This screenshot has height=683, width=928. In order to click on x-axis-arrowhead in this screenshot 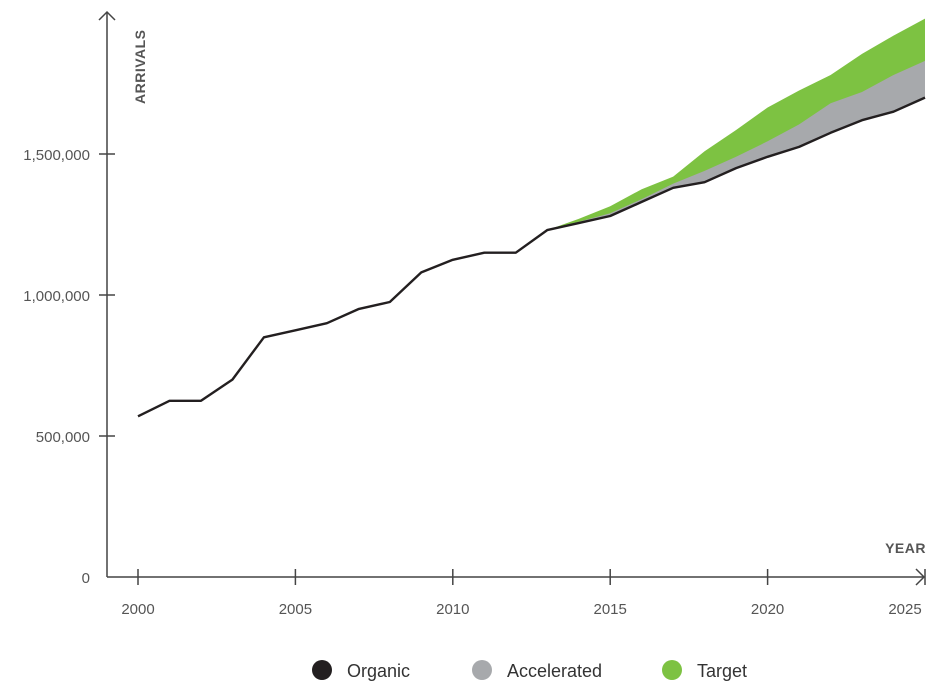, I will do `click(920, 577)`.